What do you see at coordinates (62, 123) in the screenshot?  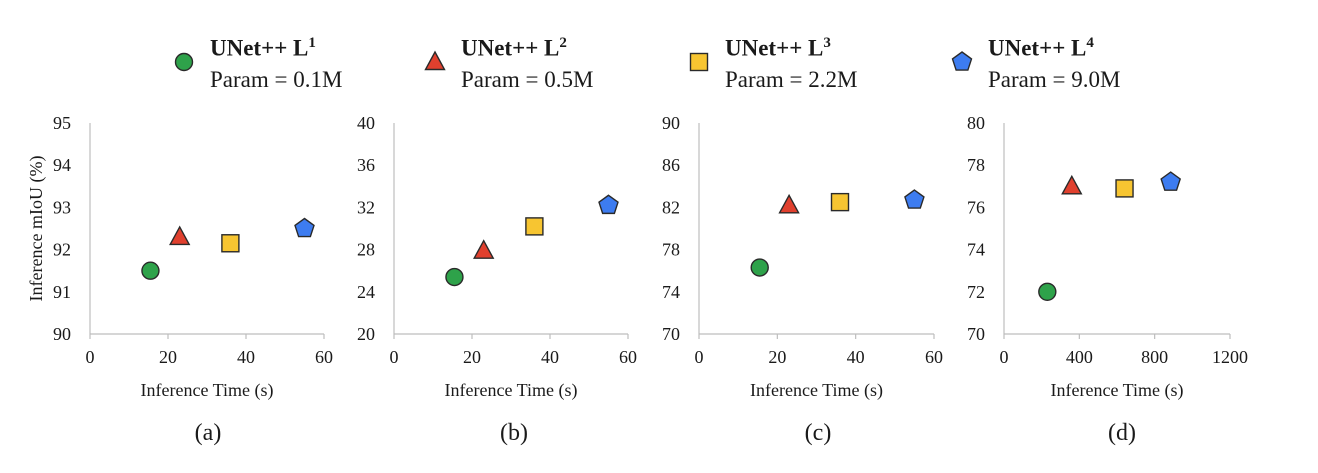 I see `y-tick-label: 95` at bounding box center [62, 123].